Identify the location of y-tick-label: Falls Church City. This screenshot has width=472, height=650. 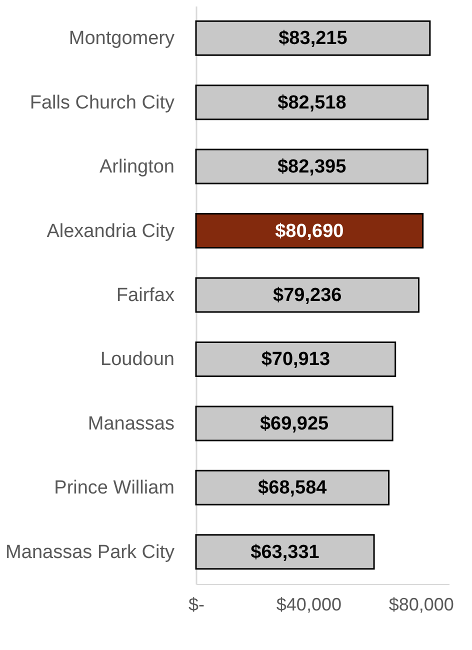
(102, 103).